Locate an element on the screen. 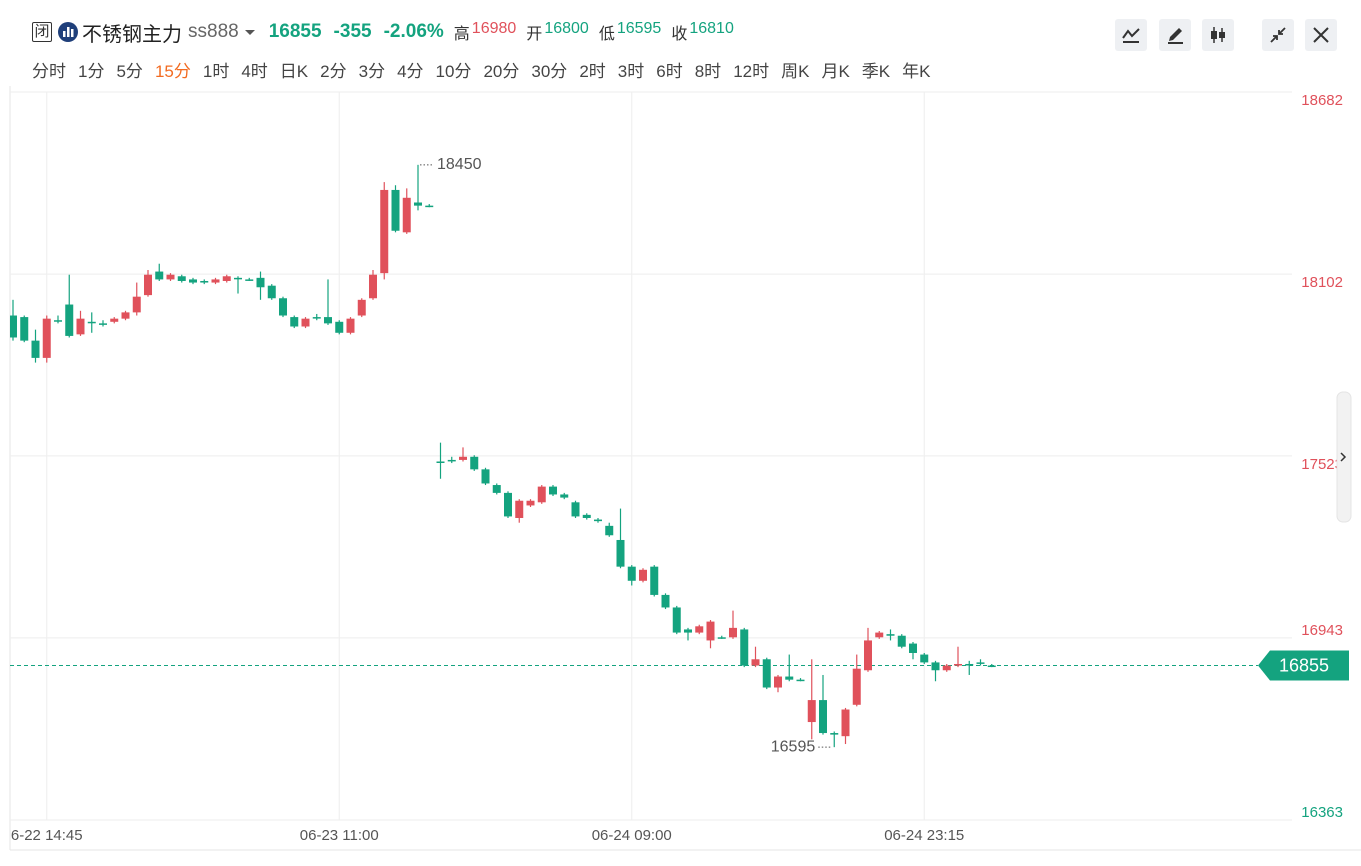 Image resolution: width=1361 pixels, height=866 pixels. stats: 高 16980 开 16800 低 16595 收 16810 is located at coordinates (589, 32).